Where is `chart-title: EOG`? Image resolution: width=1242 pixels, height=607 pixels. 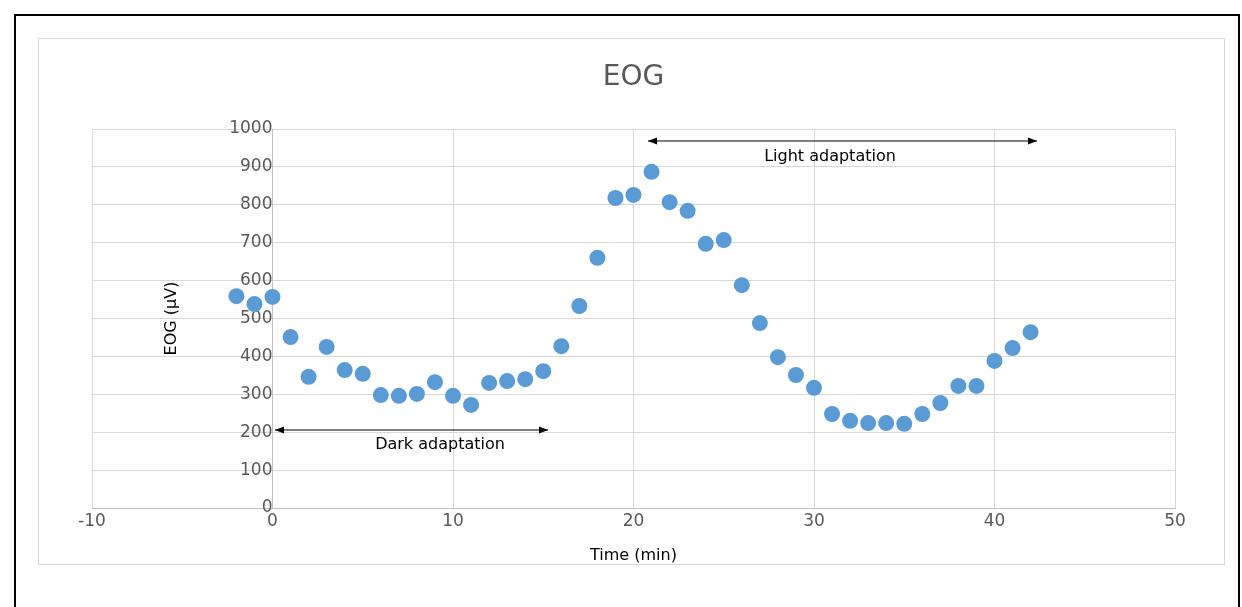 chart-title: EOG is located at coordinates (633, 76).